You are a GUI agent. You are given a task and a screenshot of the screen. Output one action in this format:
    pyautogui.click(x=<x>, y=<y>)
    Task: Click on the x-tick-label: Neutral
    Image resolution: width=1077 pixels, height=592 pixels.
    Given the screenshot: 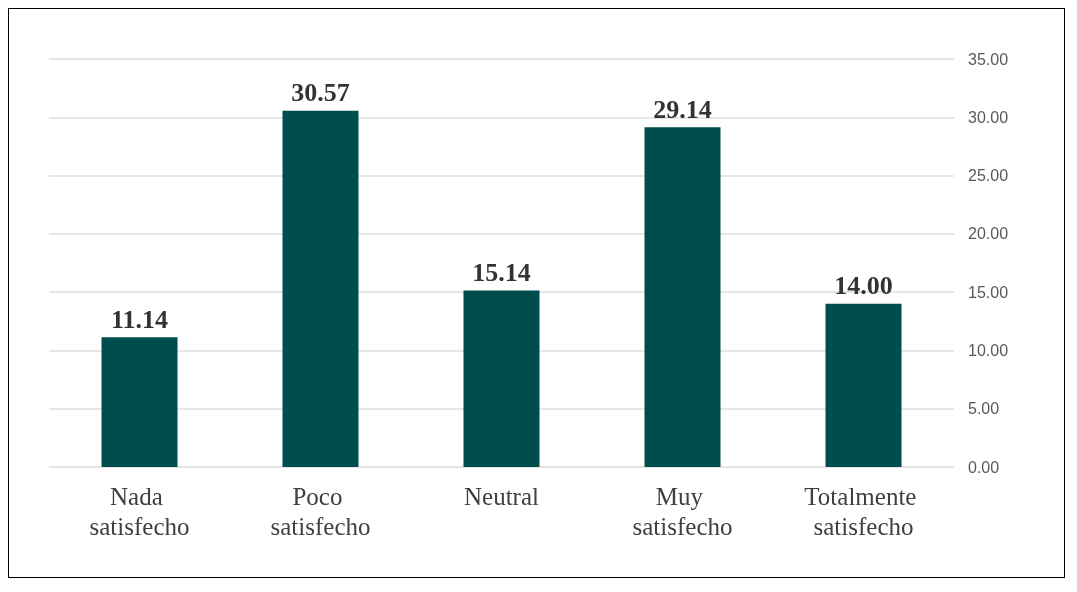 What is the action you would take?
    pyautogui.click(x=502, y=496)
    